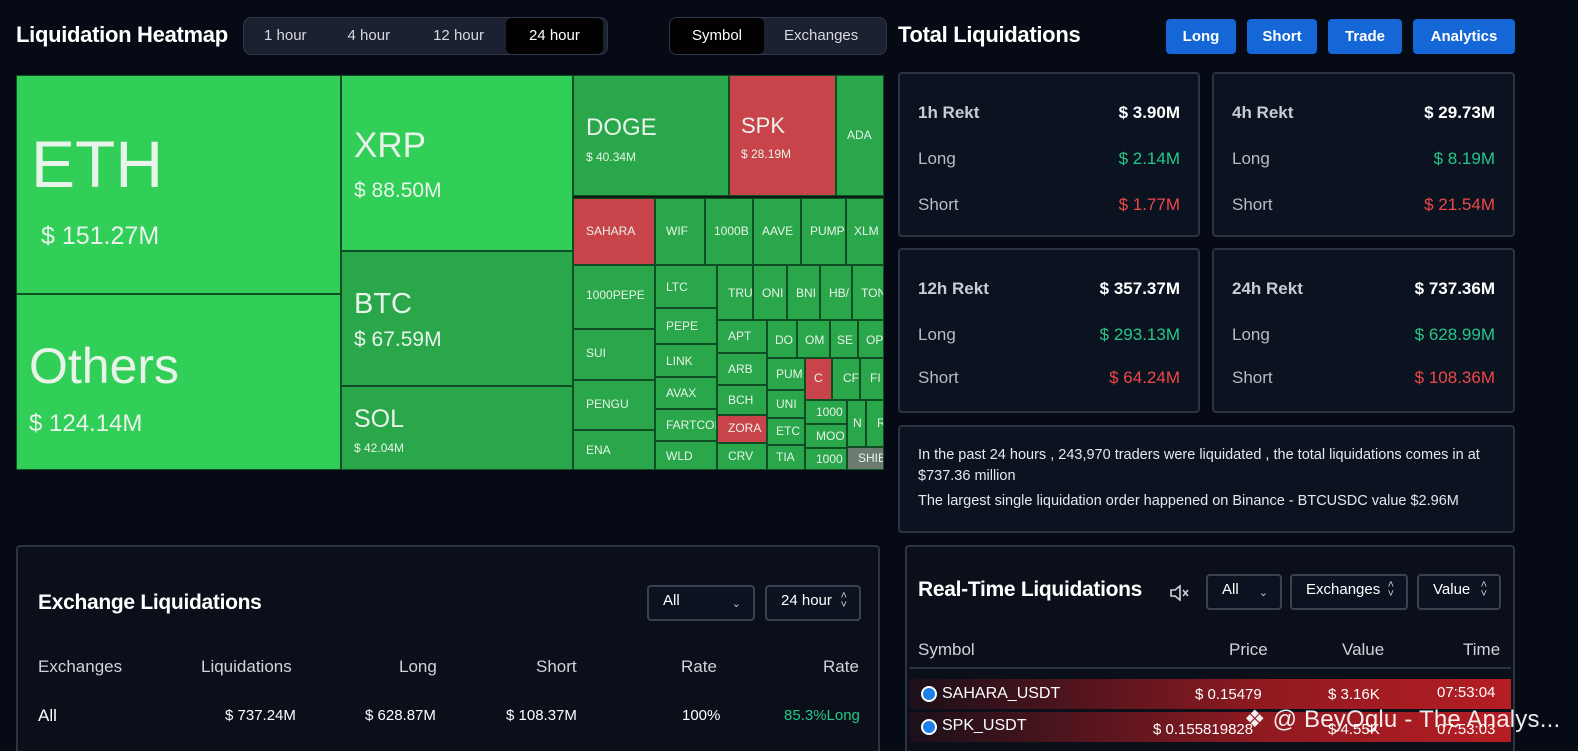 The image size is (1578, 751). What do you see at coordinates (701, 603) in the screenshot?
I see `exchange-filter-select: All ⌄` at bounding box center [701, 603].